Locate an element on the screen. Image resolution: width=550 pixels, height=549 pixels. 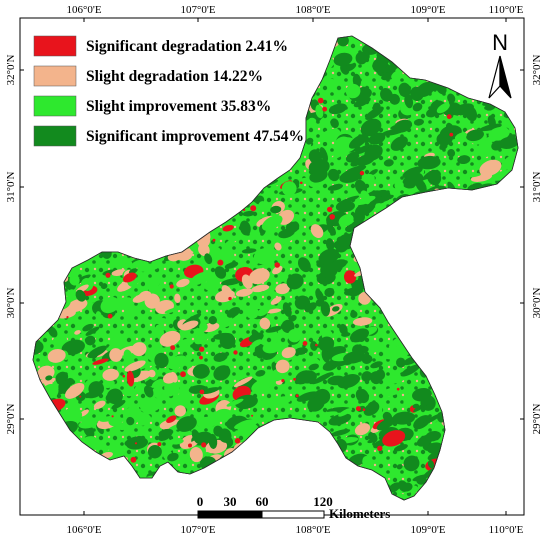
scale-label-0: 0 is located at coordinates (200, 501).